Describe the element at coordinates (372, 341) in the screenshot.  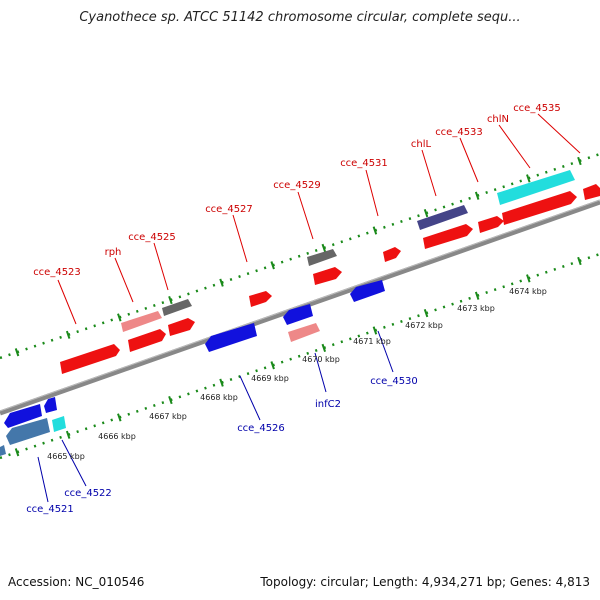
I see `scale-label-4671: 4671 kbp` at that location.